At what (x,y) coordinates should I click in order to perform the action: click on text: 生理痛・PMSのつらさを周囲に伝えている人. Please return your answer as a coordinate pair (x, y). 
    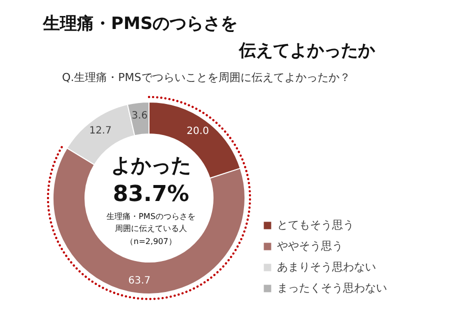
    Looking at the image, I should click on (151, 222).